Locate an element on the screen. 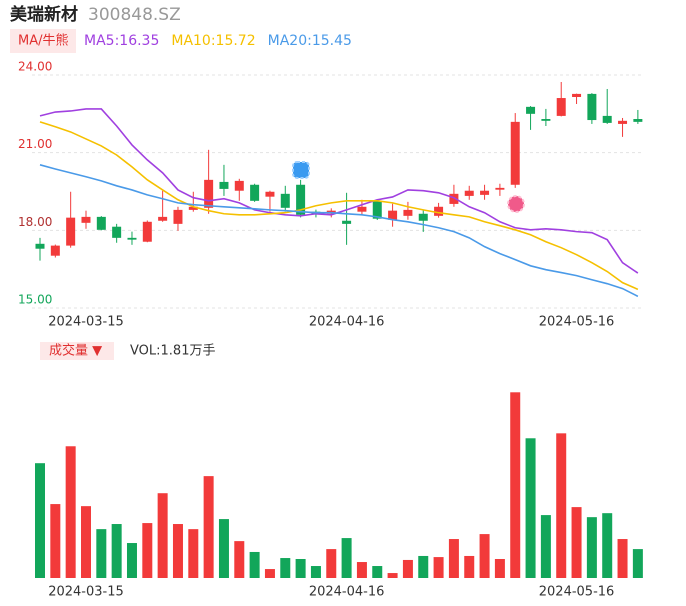 This screenshot has width=686, height=606. y-tick-label: 15.00 is located at coordinates (35, 300).